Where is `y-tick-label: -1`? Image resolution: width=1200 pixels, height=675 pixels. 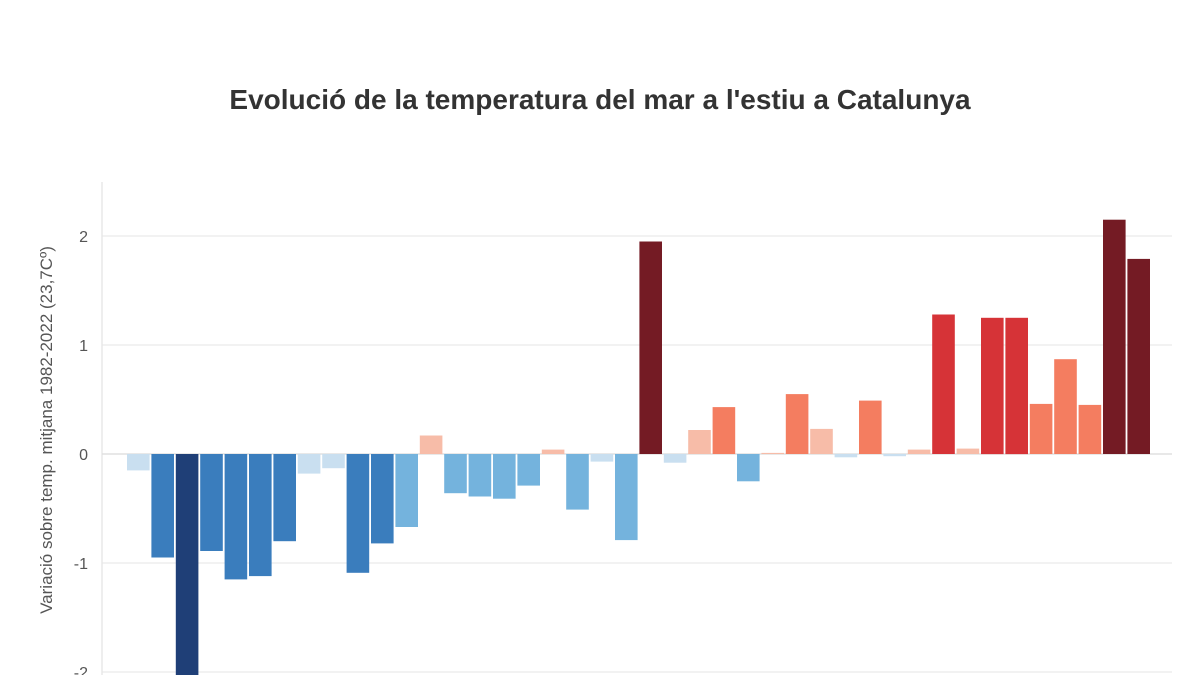 y-tick-label: -1 is located at coordinates (81, 564).